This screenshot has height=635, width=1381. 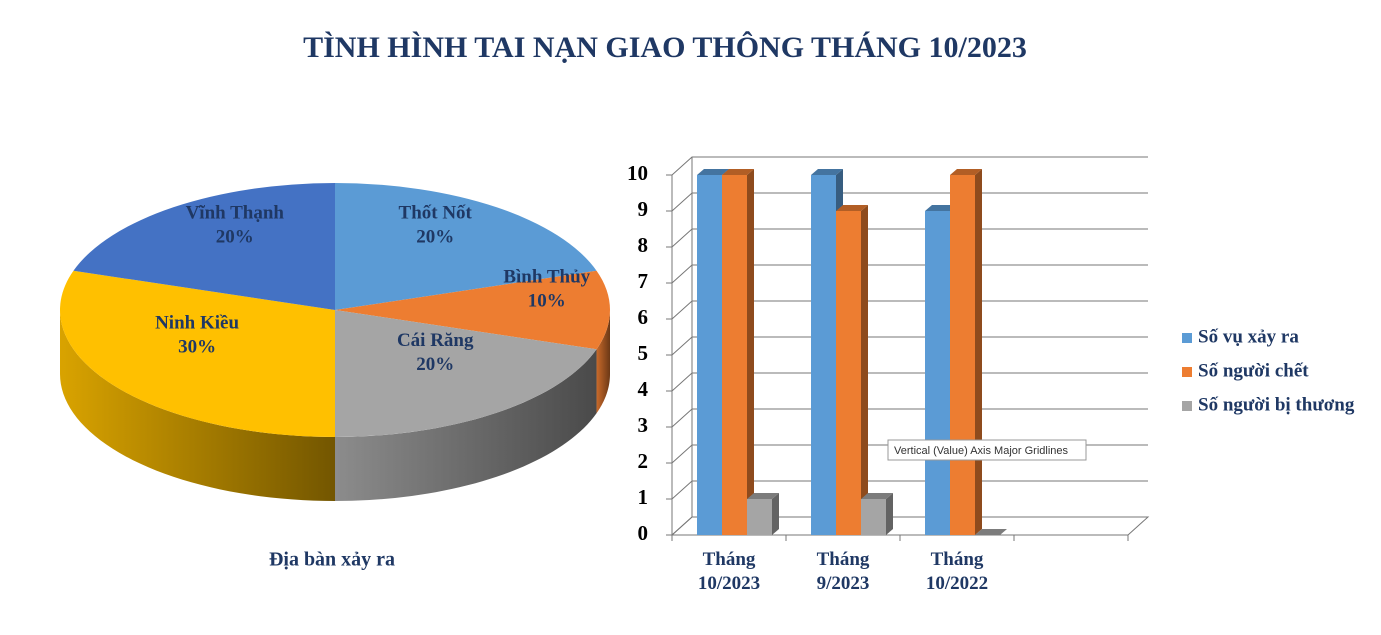 I want to click on tooltip-box, so click(x=987, y=450).